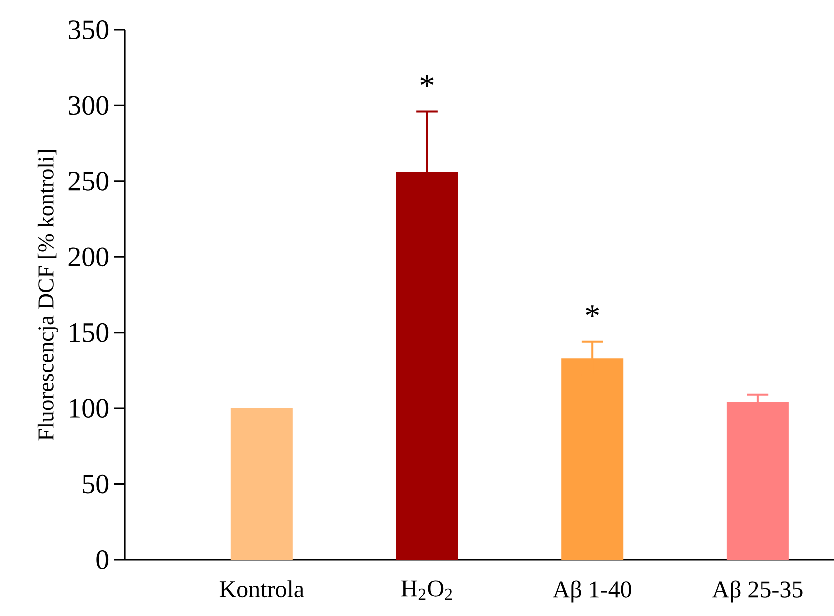  I want to click on y-tick-label: 0, so click(102, 560).